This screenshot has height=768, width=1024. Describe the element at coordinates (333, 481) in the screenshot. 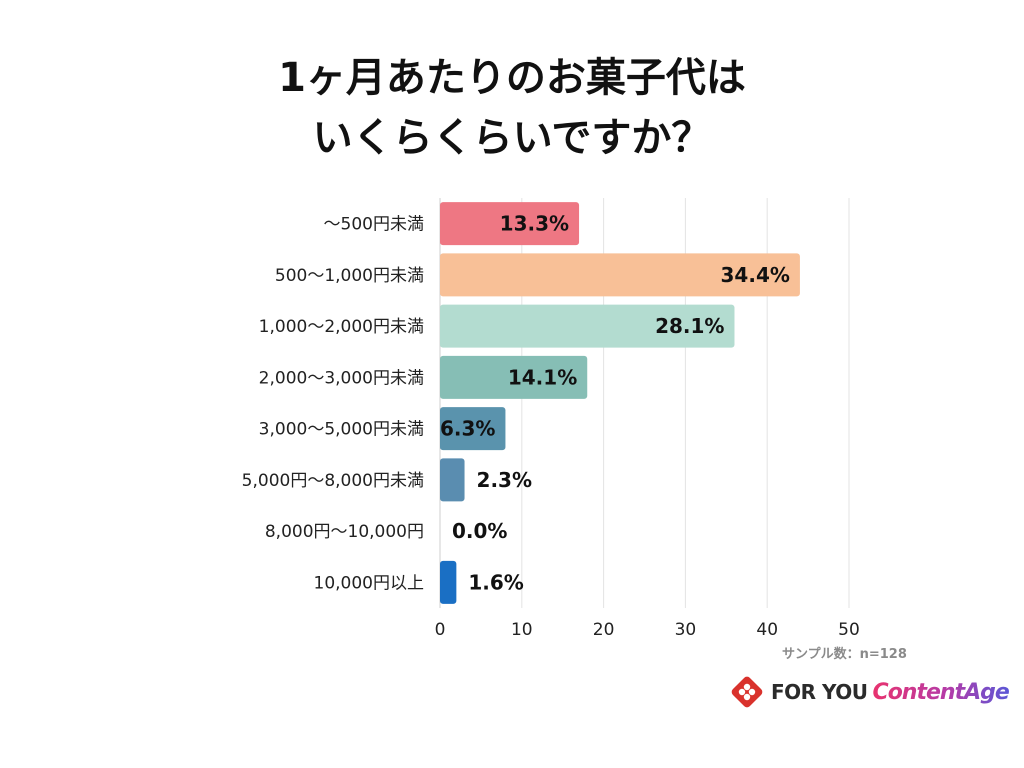

I see `category-label: 5,000円〜8,000円未満` at that location.